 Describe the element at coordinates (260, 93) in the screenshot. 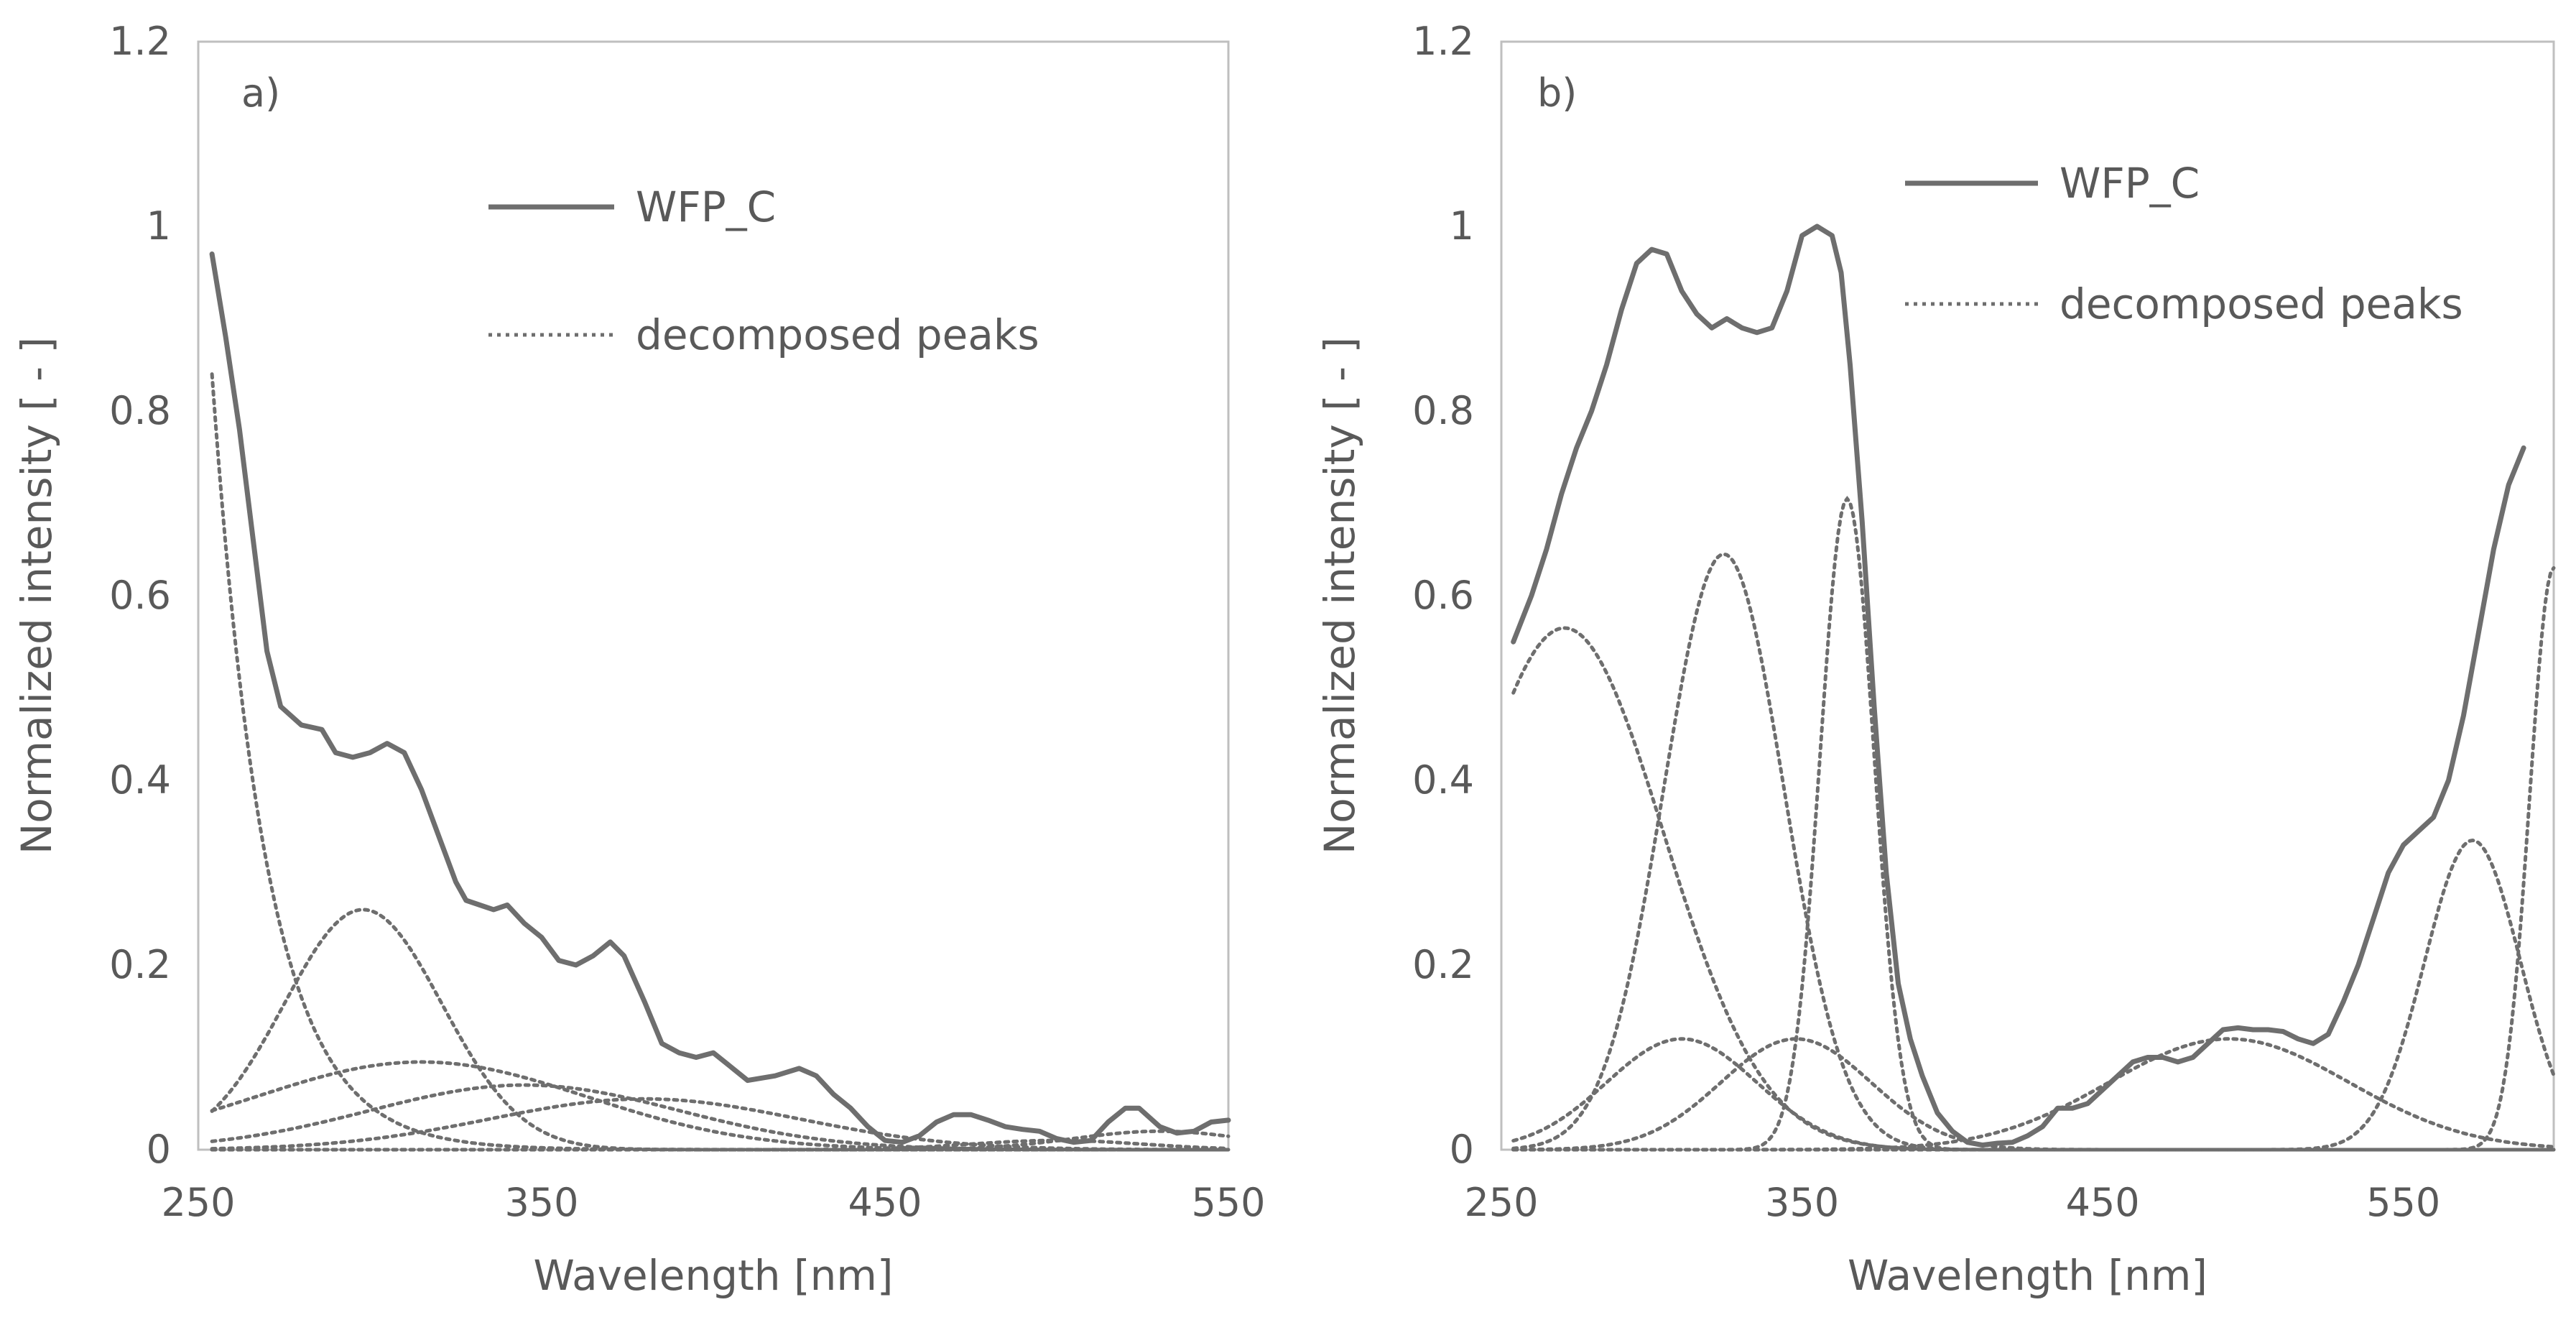

I see `panel-label: a)` at that location.